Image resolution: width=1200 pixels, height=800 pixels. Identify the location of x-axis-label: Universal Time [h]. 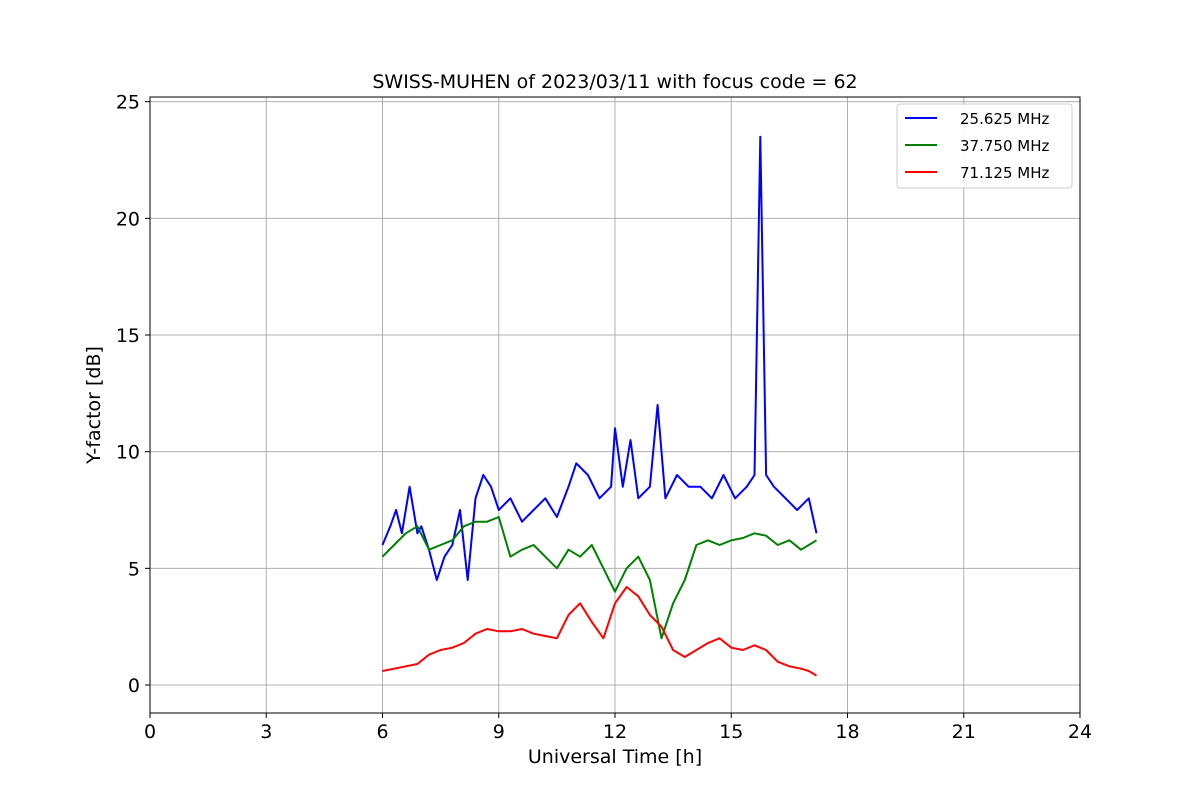
(615, 757).